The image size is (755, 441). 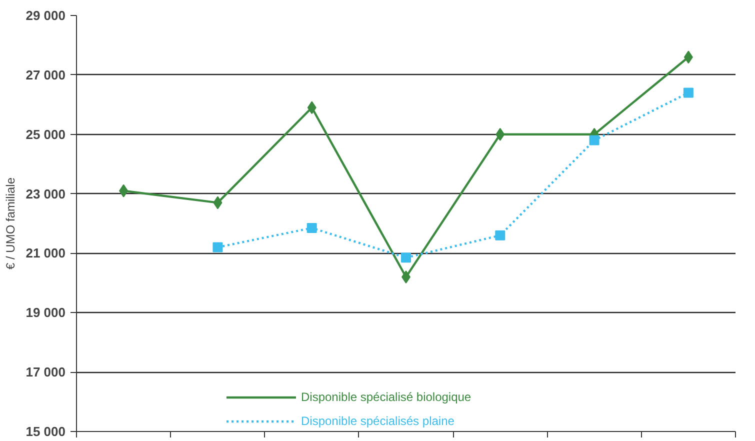 What do you see at coordinates (46, 74) in the screenshot?
I see `y-tick-label: 27 000` at bounding box center [46, 74].